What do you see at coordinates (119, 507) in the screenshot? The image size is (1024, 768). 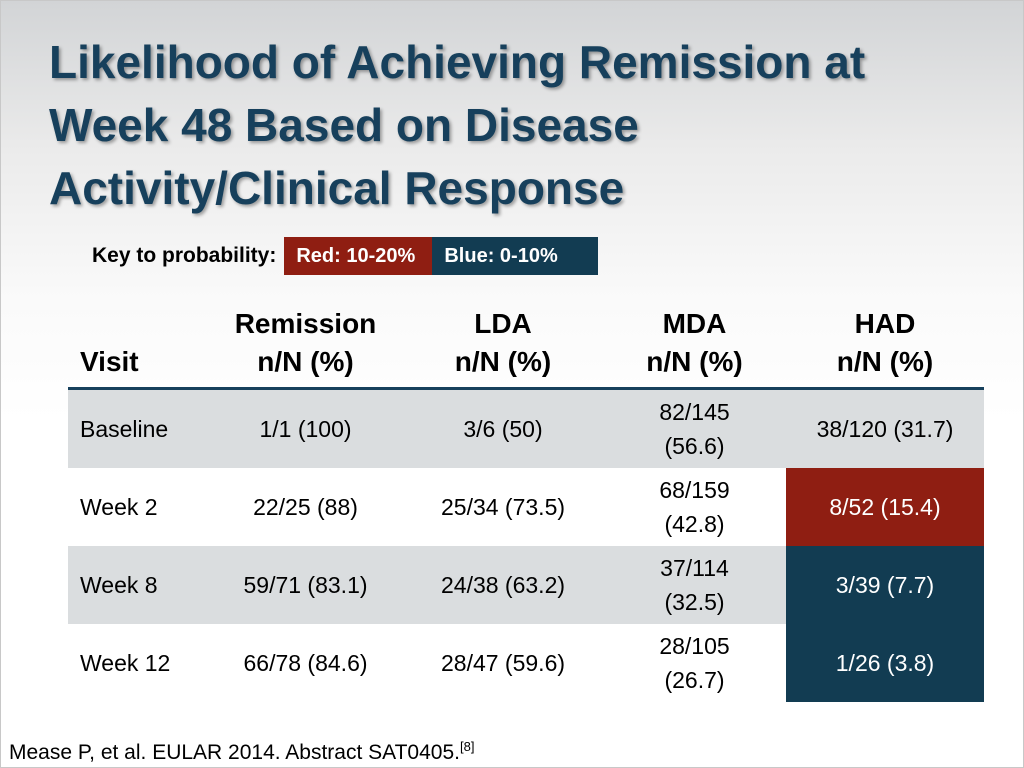 I see `cell-visit: Week 2` at bounding box center [119, 507].